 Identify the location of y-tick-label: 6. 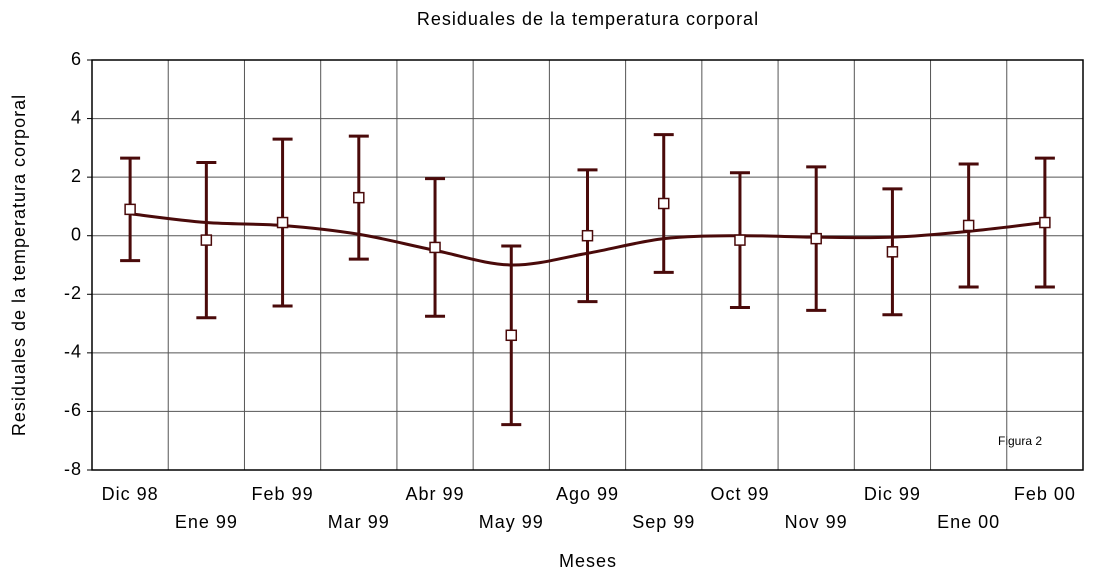
(76, 59).